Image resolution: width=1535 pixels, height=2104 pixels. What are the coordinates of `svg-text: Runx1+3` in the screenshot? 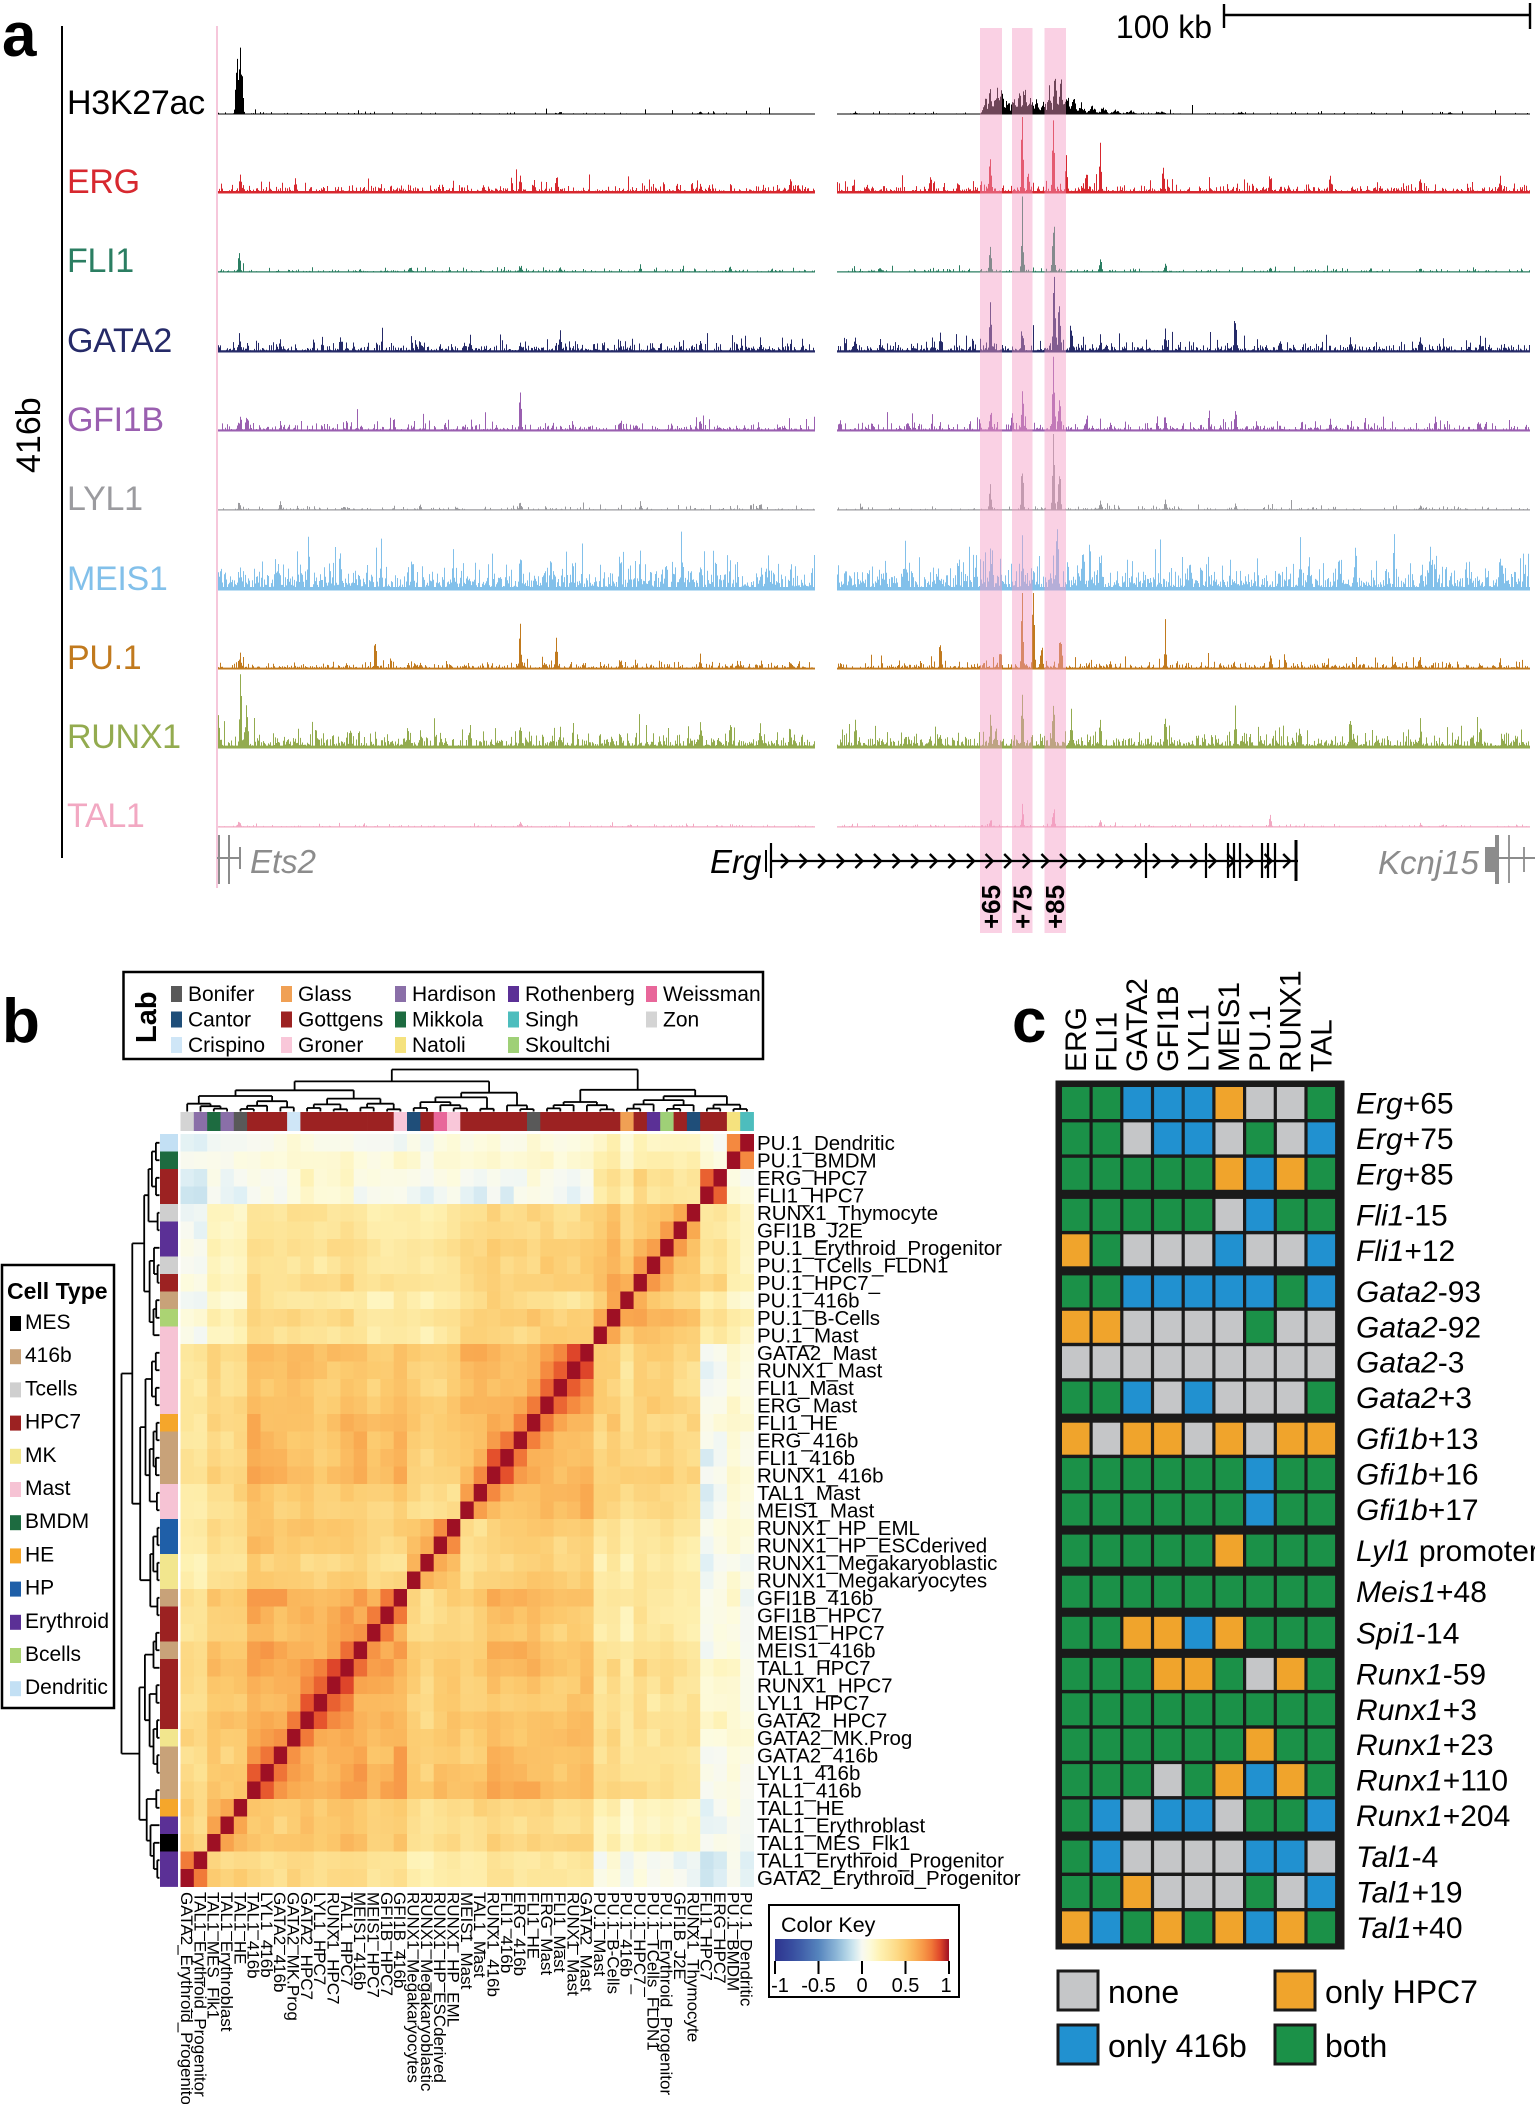 It's located at (1416, 1710).